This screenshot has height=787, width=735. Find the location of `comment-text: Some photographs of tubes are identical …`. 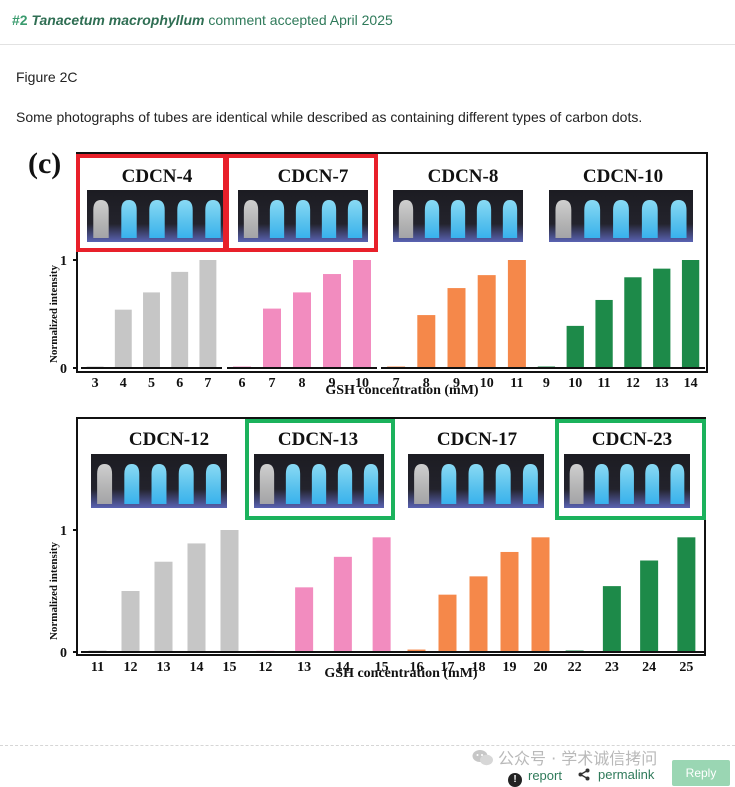

comment-text: Some photographs of tubes are identical … is located at coordinates (329, 117).